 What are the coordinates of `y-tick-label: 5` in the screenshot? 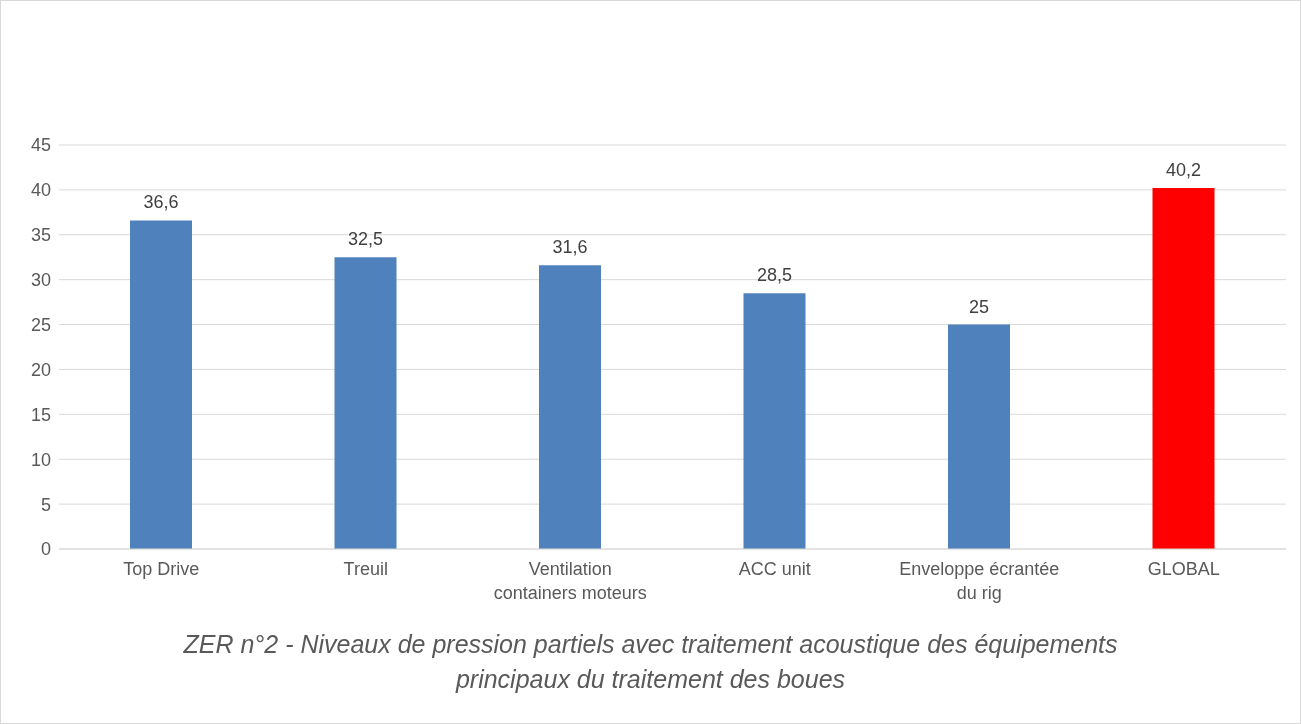 It's located at (45, 504).